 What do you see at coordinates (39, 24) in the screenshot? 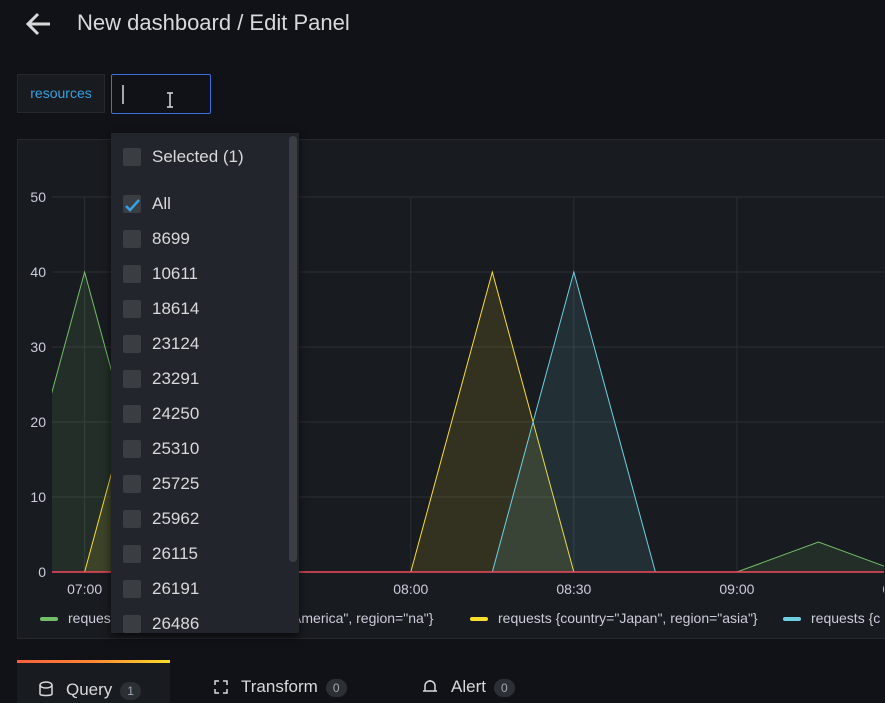
I see `back-button` at bounding box center [39, 24].